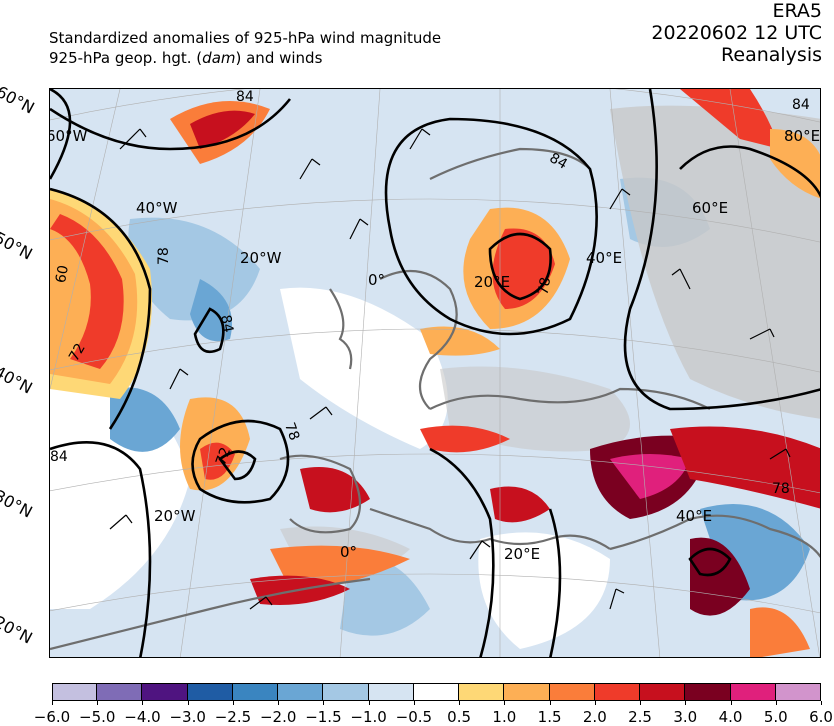 This screenshot has width=834, height=726. What do you see at coordinates (18, 504) in the screenshot?
I see `lat-label: 30°N` at bounding box center [18, 504].